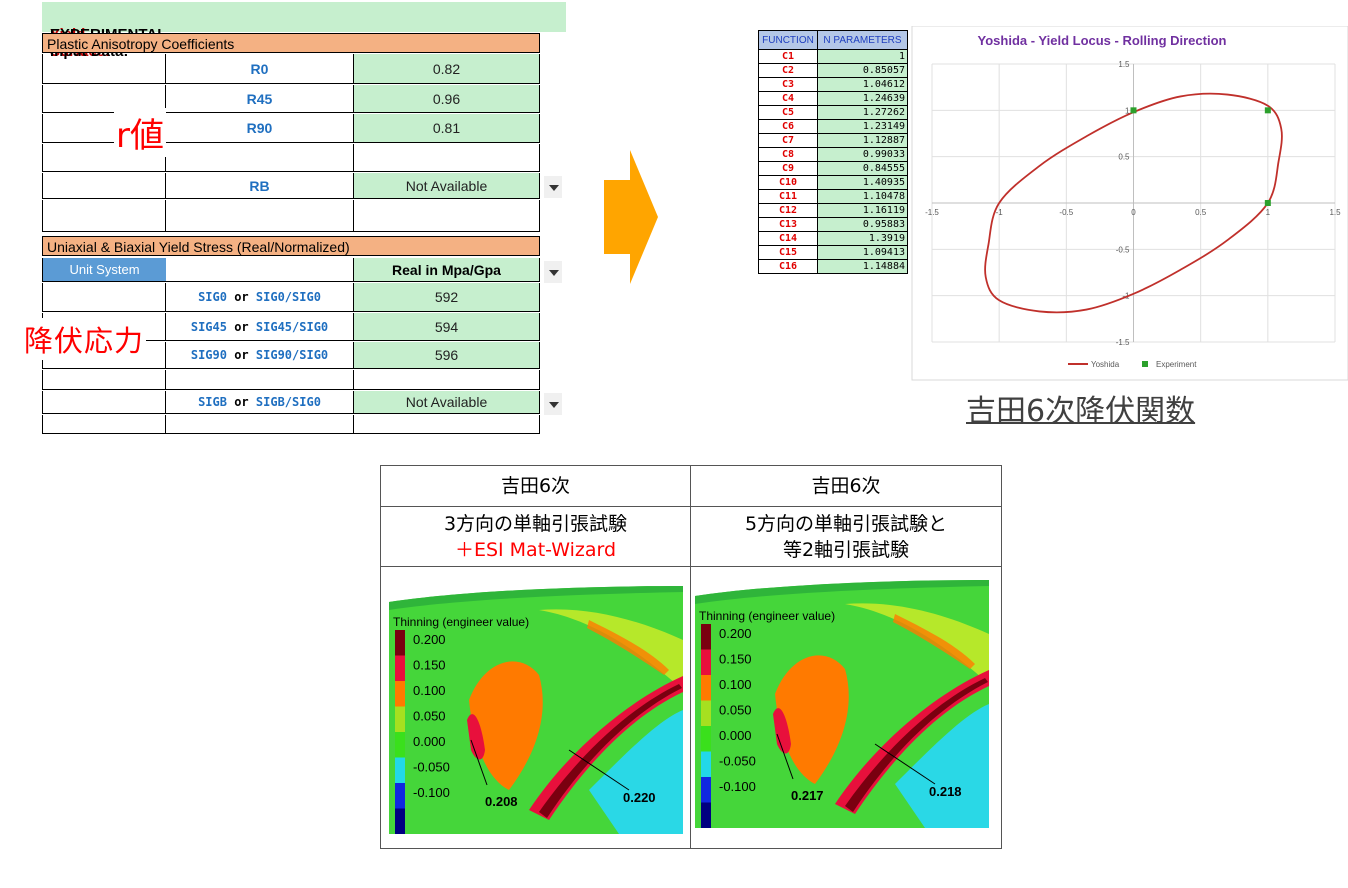  What do you see at coordinates (553, 272) in the screenshot?
I see `unit-dropdown-button` at bounding box center [553, 272].